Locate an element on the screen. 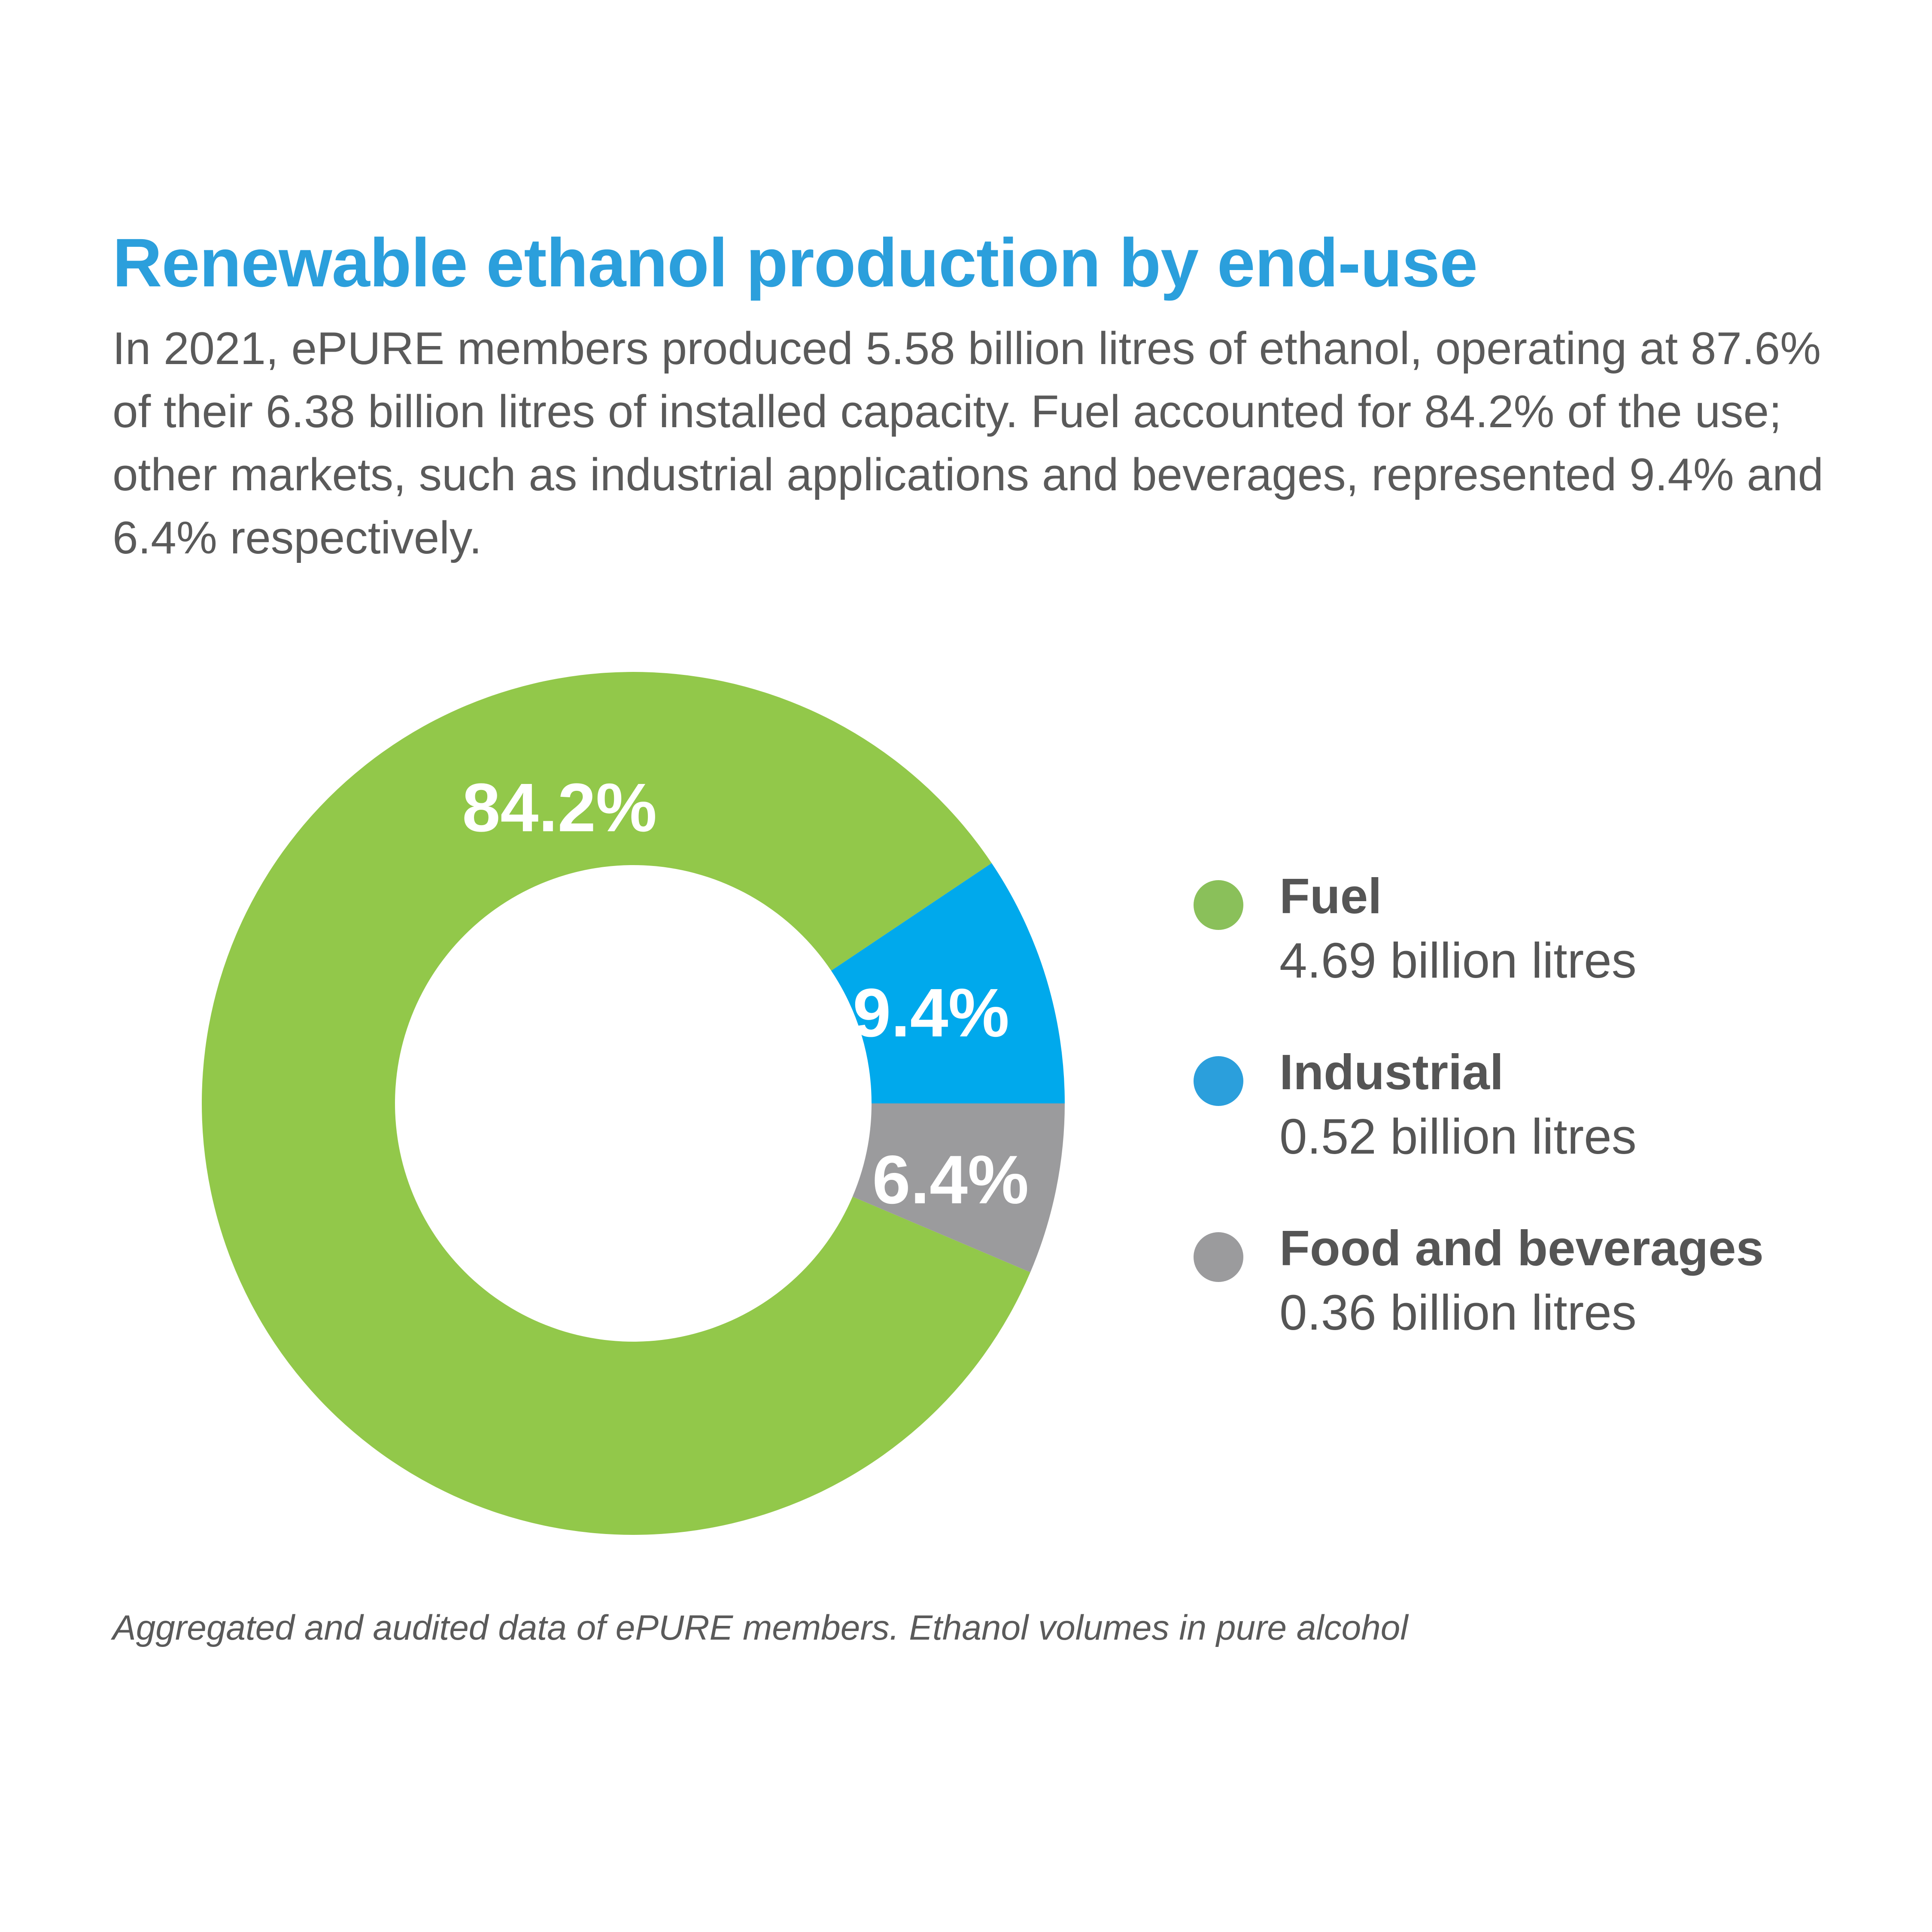 The width and height of the screenshot is (1932, 1932). legend-label-food-and-beverages: Food and beverages is located at coordinates (1521, 1248).